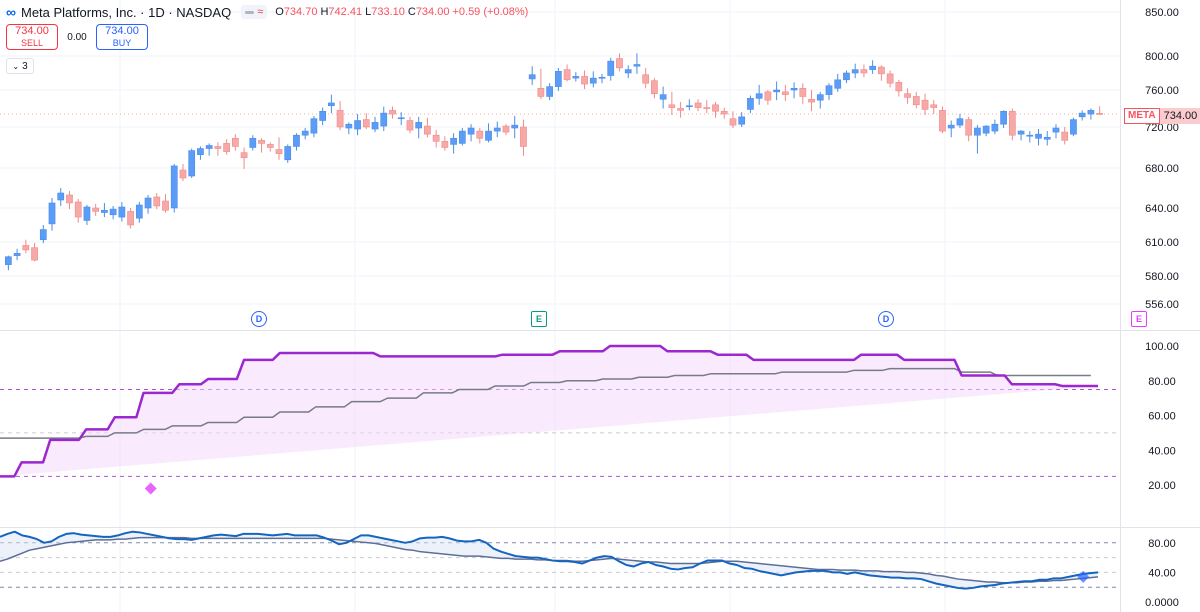  What do you see at coordinates (1083, 576) in the screenshot?
I see `signal-diamond-marker` at bounding box center [1083, 576].